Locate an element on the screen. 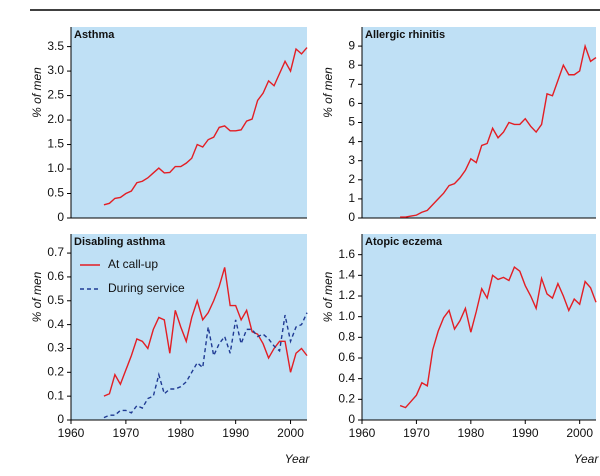  y-tick-label: 9 is located at coordinates (351, 45).